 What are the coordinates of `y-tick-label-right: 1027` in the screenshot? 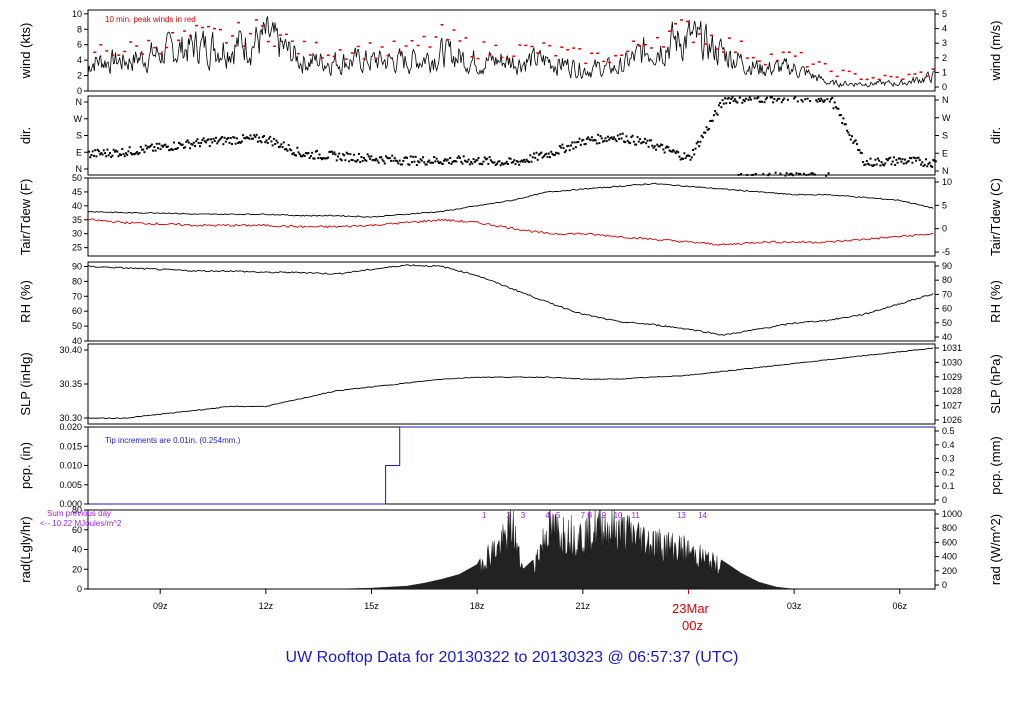 It's located at (952, 406).